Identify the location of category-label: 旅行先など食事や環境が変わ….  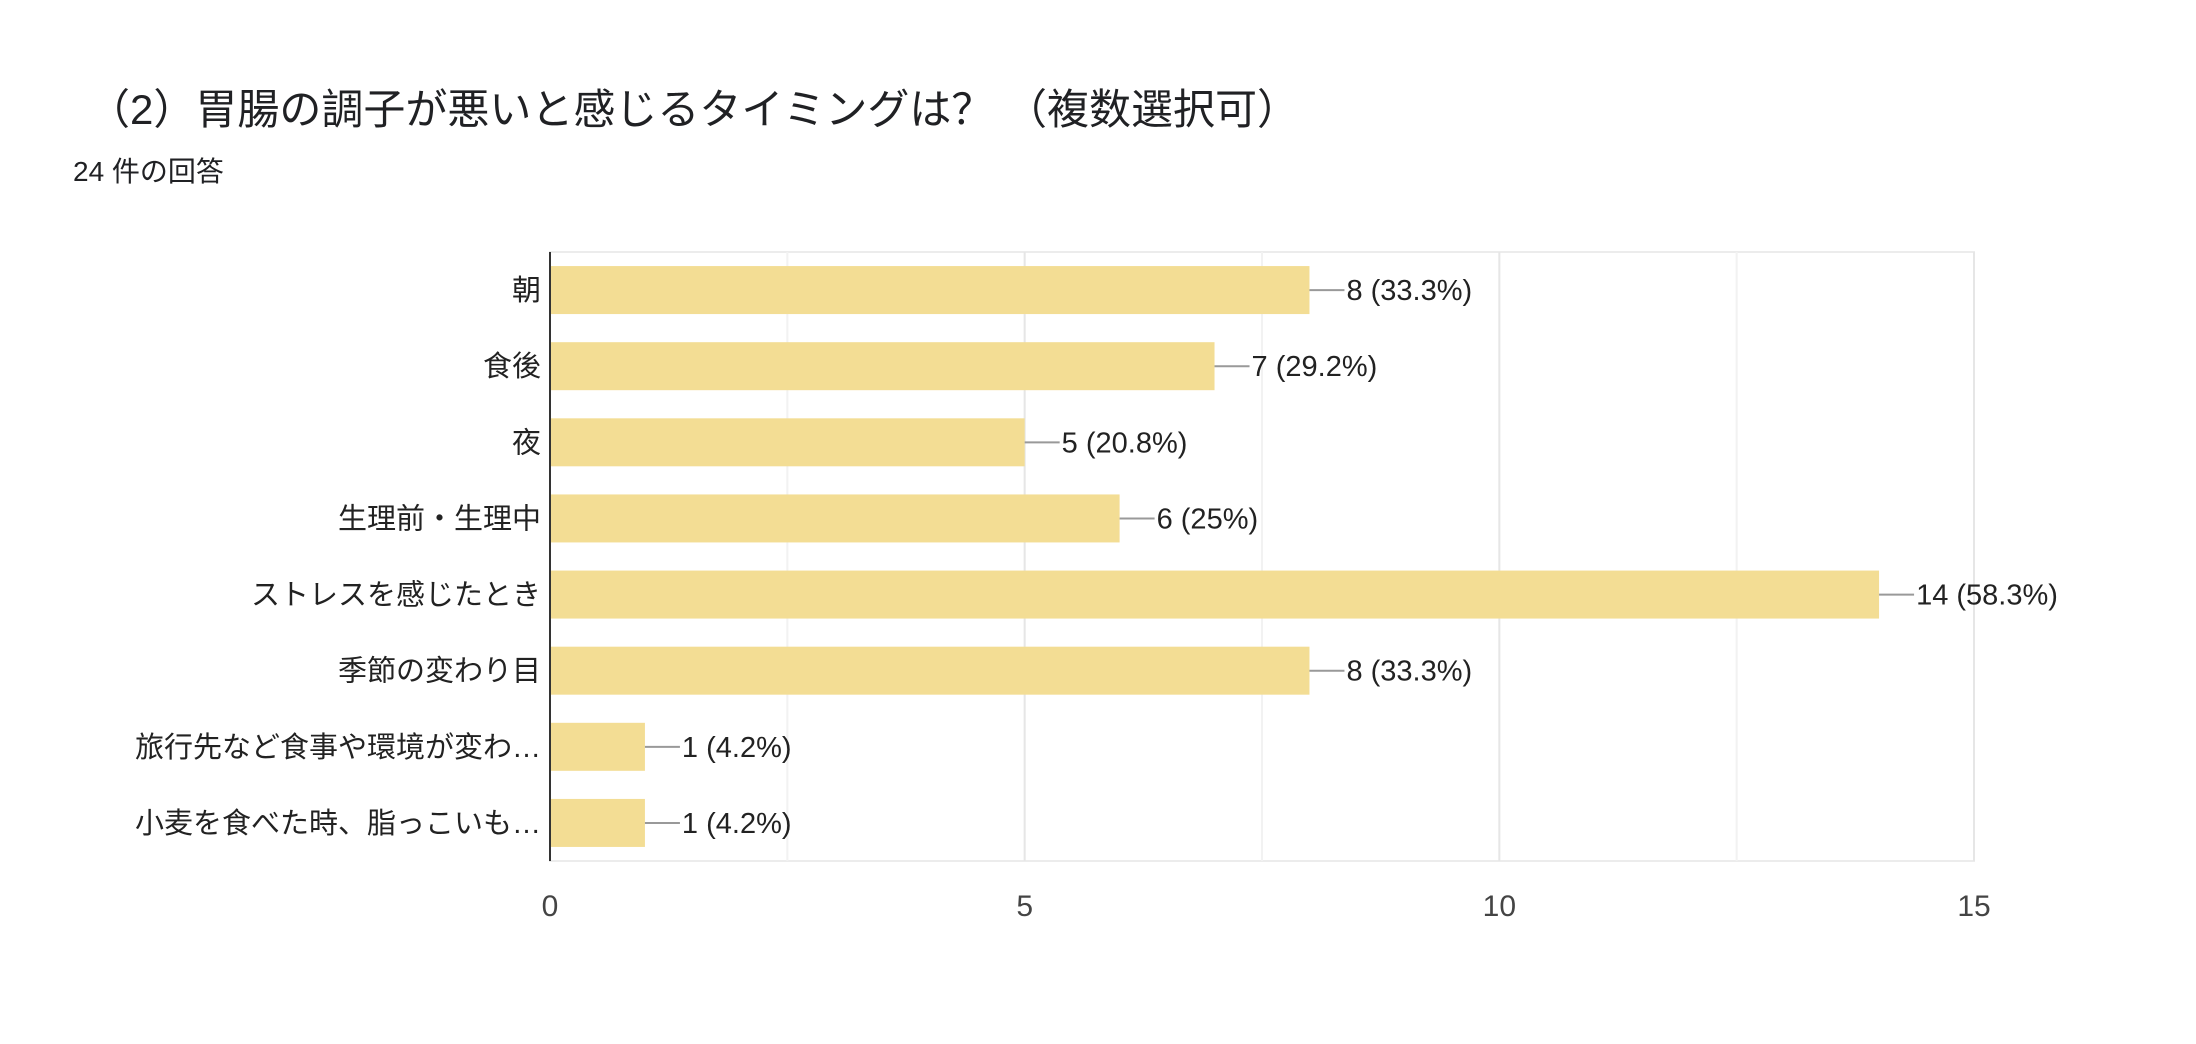
(338, 747).